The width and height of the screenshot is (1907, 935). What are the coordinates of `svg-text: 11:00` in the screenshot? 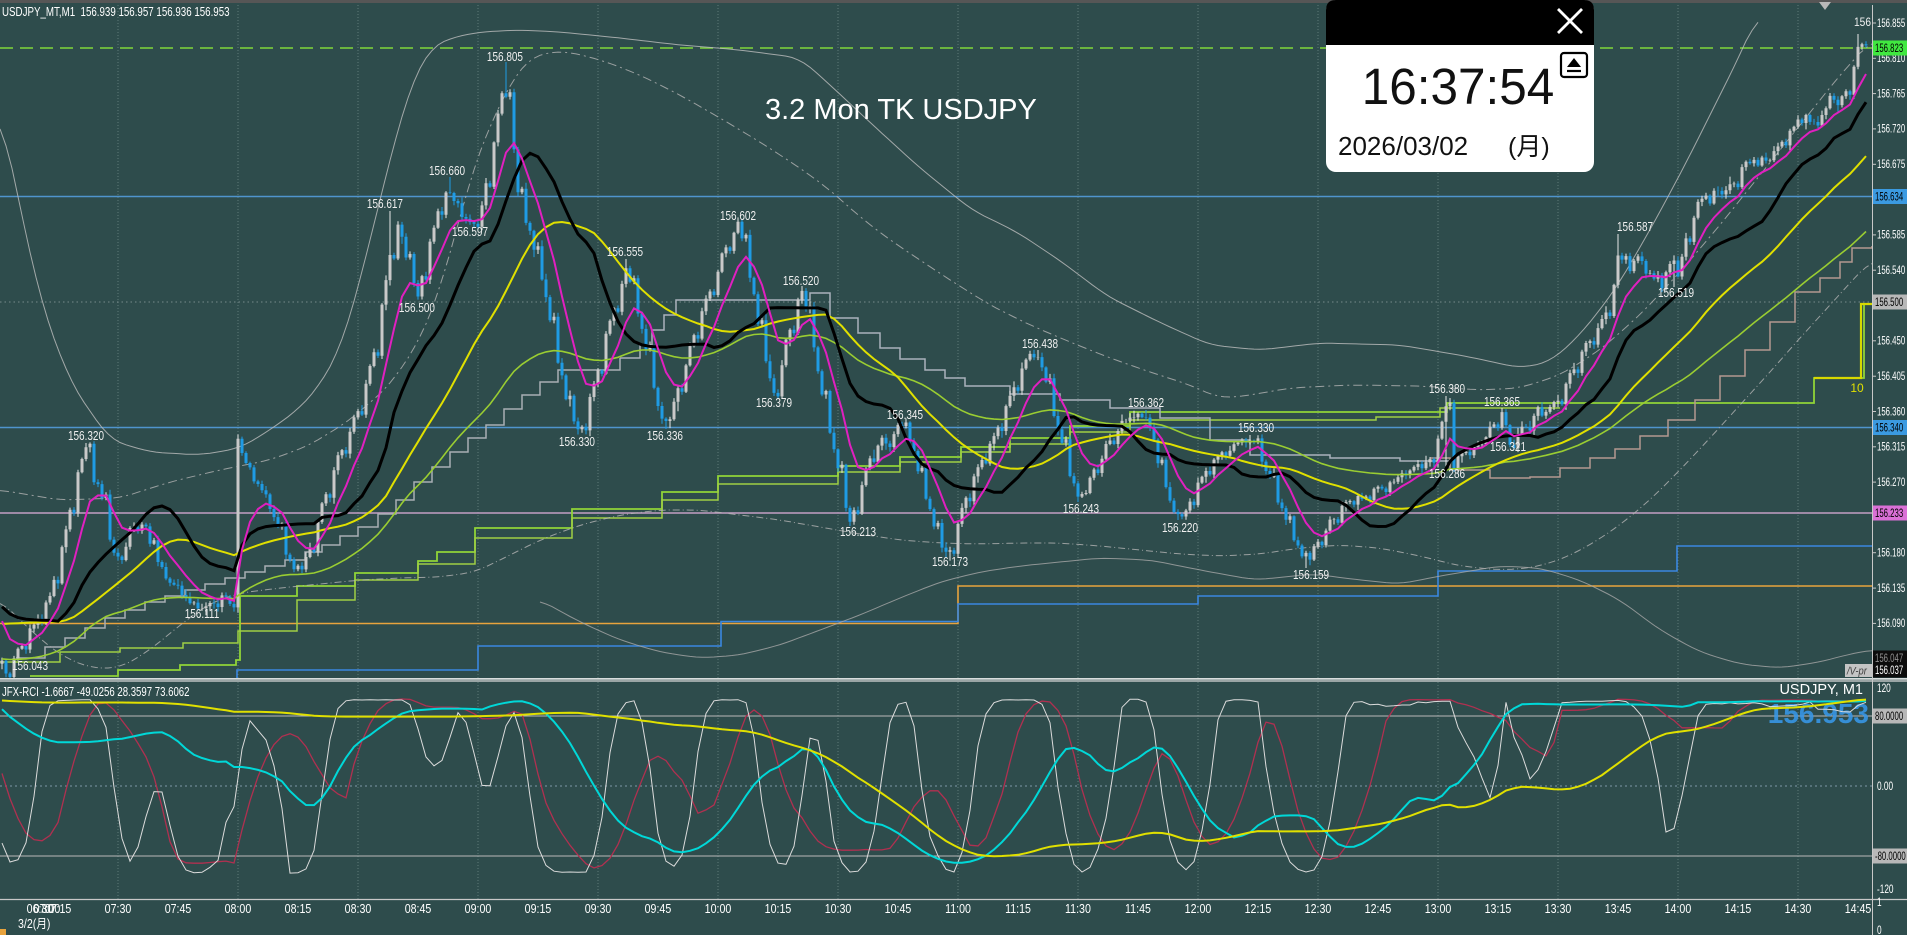 It's located at (958, 908).